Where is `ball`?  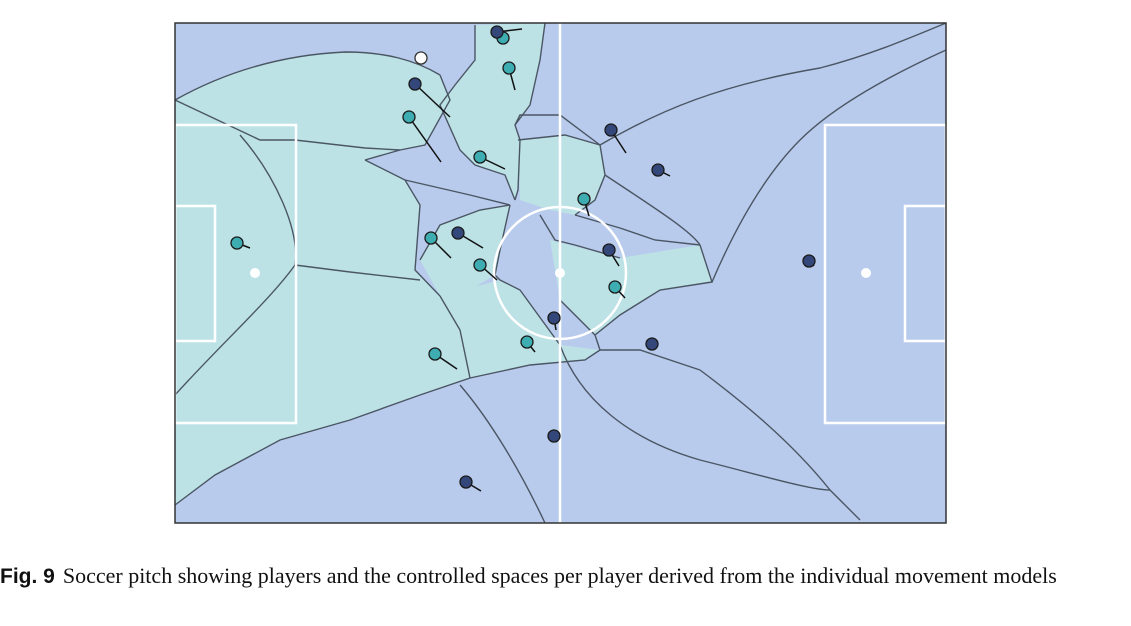
ball is located at coordinates (421, 58).